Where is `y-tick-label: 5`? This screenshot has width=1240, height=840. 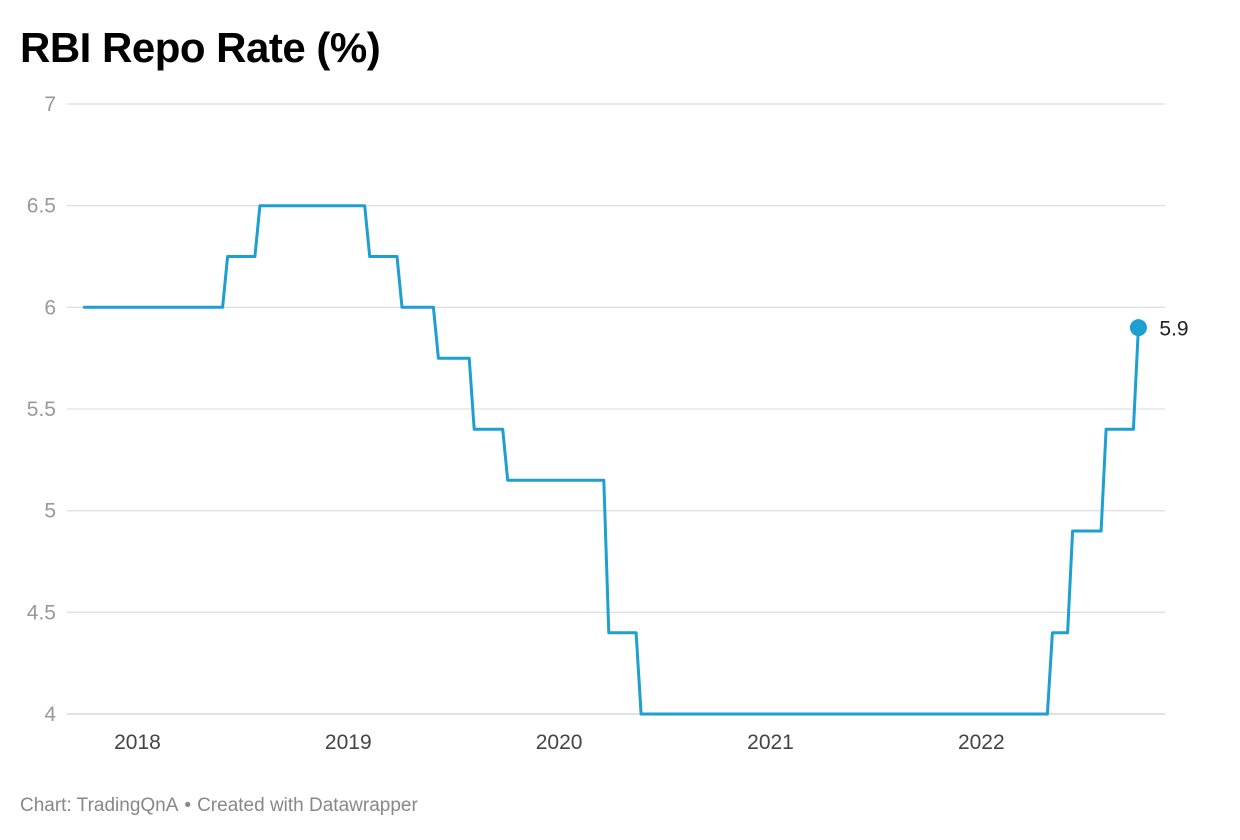 y-tick-label: 5 is located at coordinates (50, 511).